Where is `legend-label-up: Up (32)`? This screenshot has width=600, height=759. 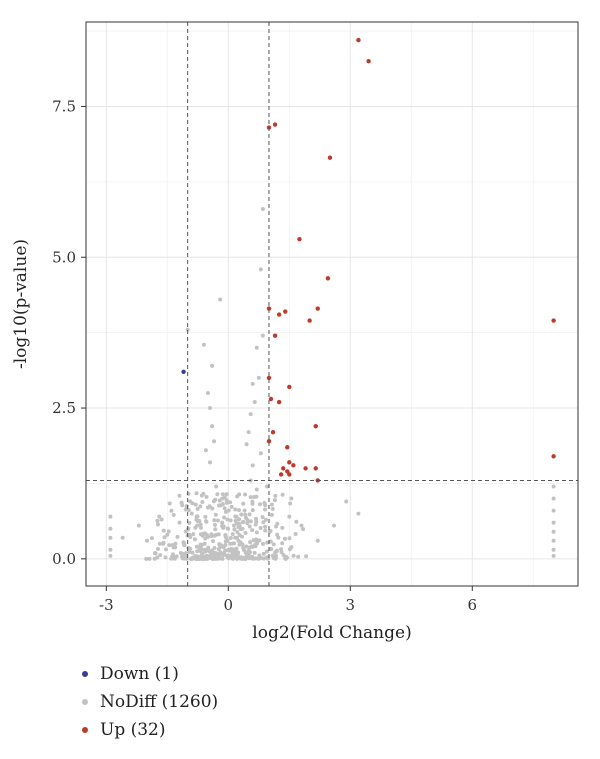 legend-label-up: Up (32) is located at coordinates (133, 730).